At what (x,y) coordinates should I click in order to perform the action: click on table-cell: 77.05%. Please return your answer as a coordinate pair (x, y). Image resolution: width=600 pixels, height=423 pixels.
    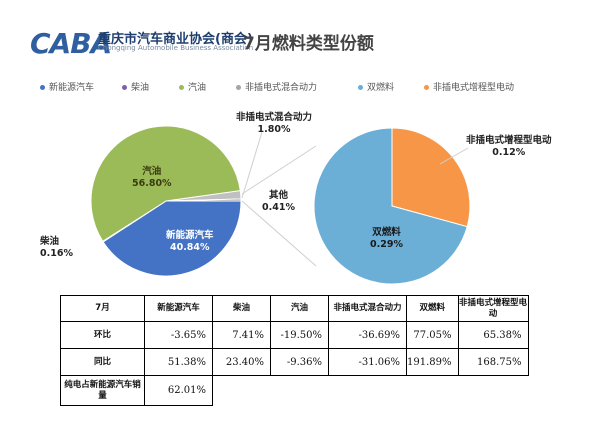
    Looking at the image, I should click on (432, 335).